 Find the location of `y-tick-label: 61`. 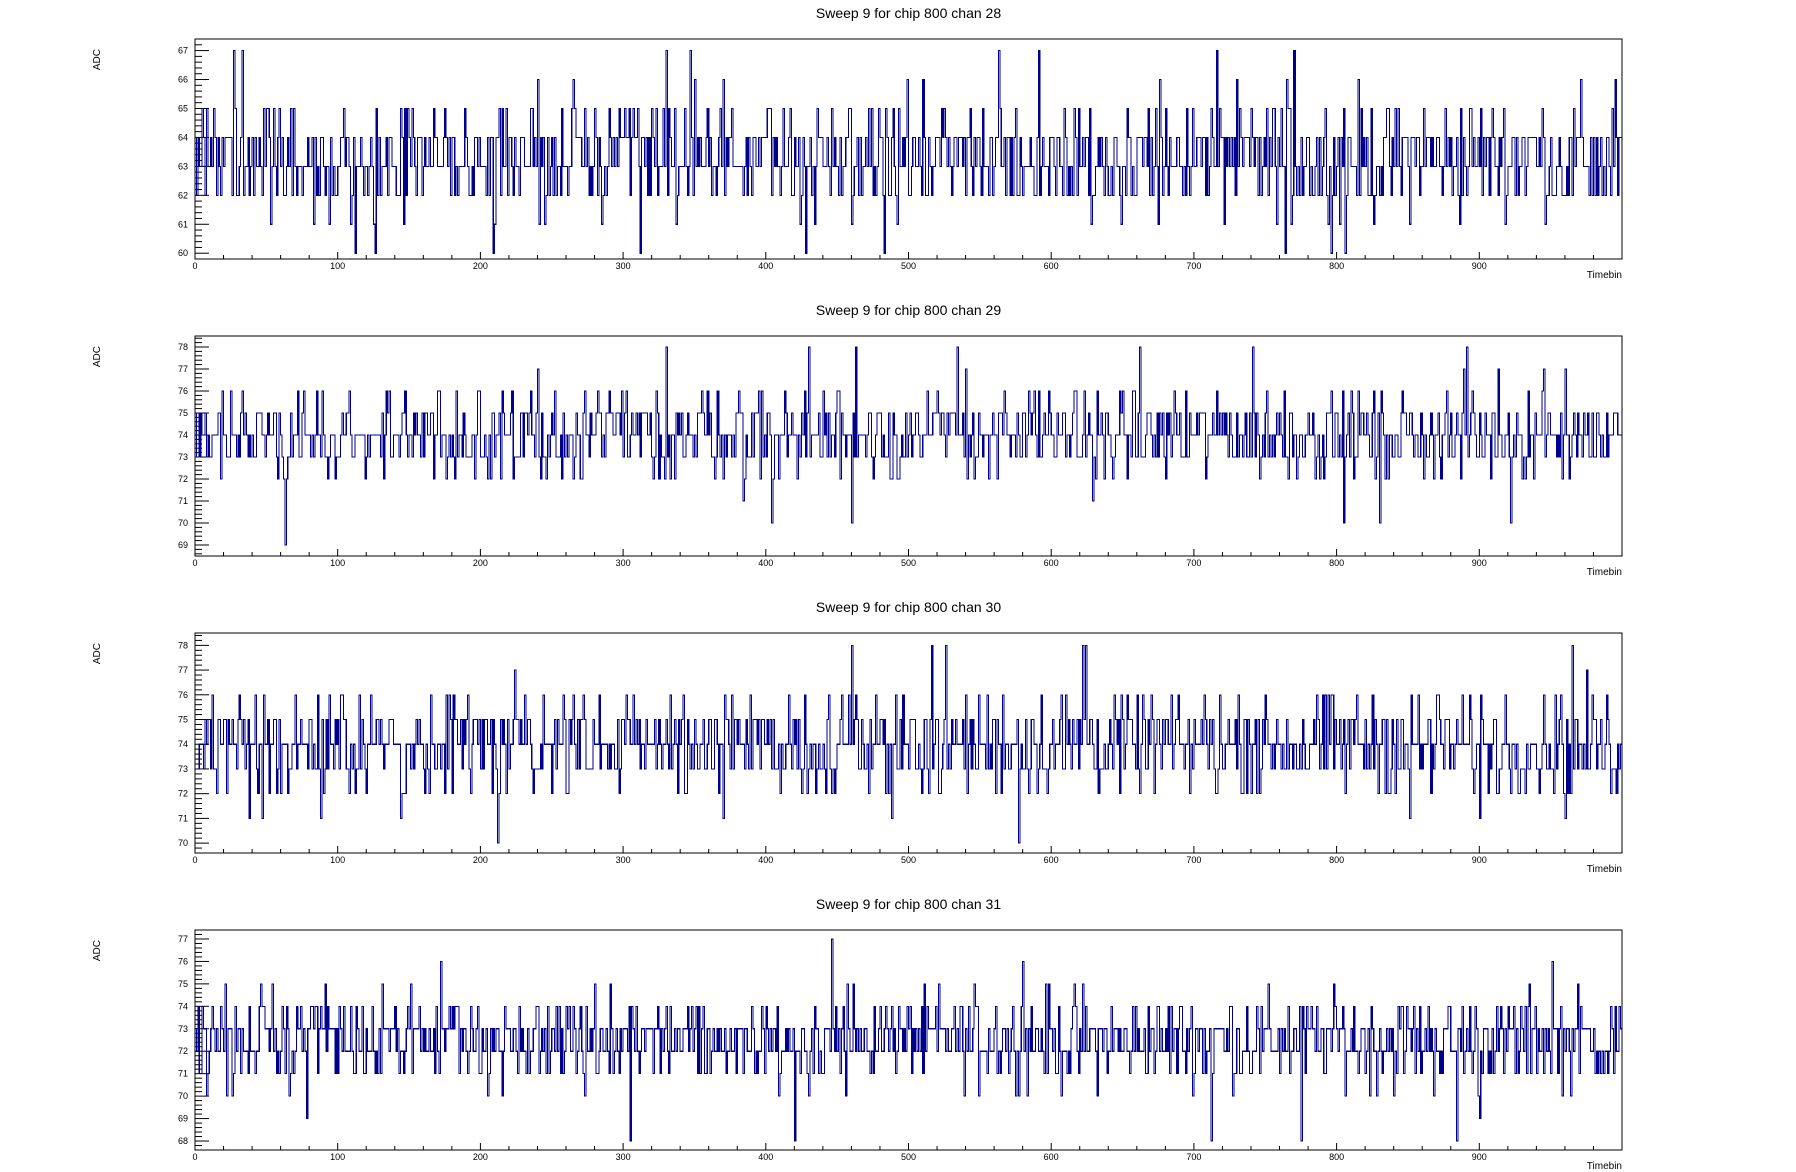

y-tick-label: 61 is located at coordinates (183, 224).